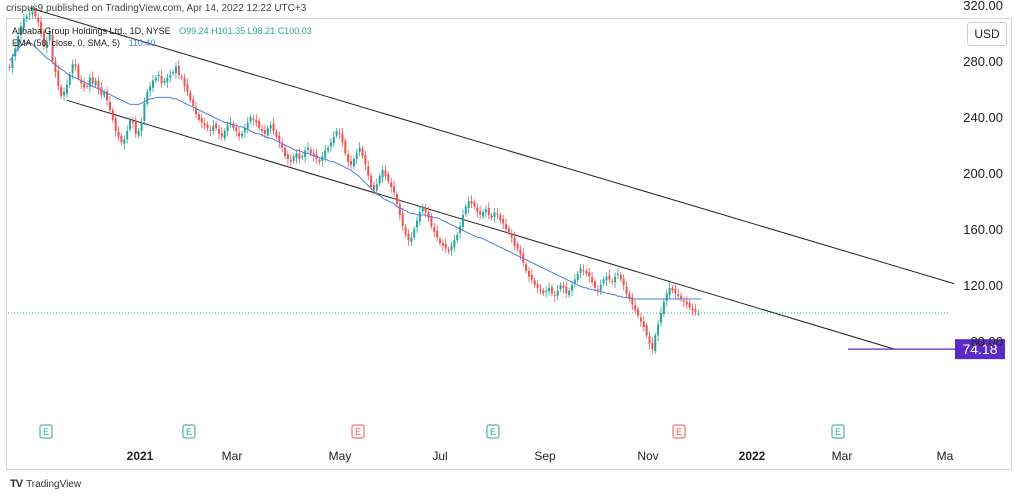  I want to click on x-tick-label: 2021, so click(140, 456).